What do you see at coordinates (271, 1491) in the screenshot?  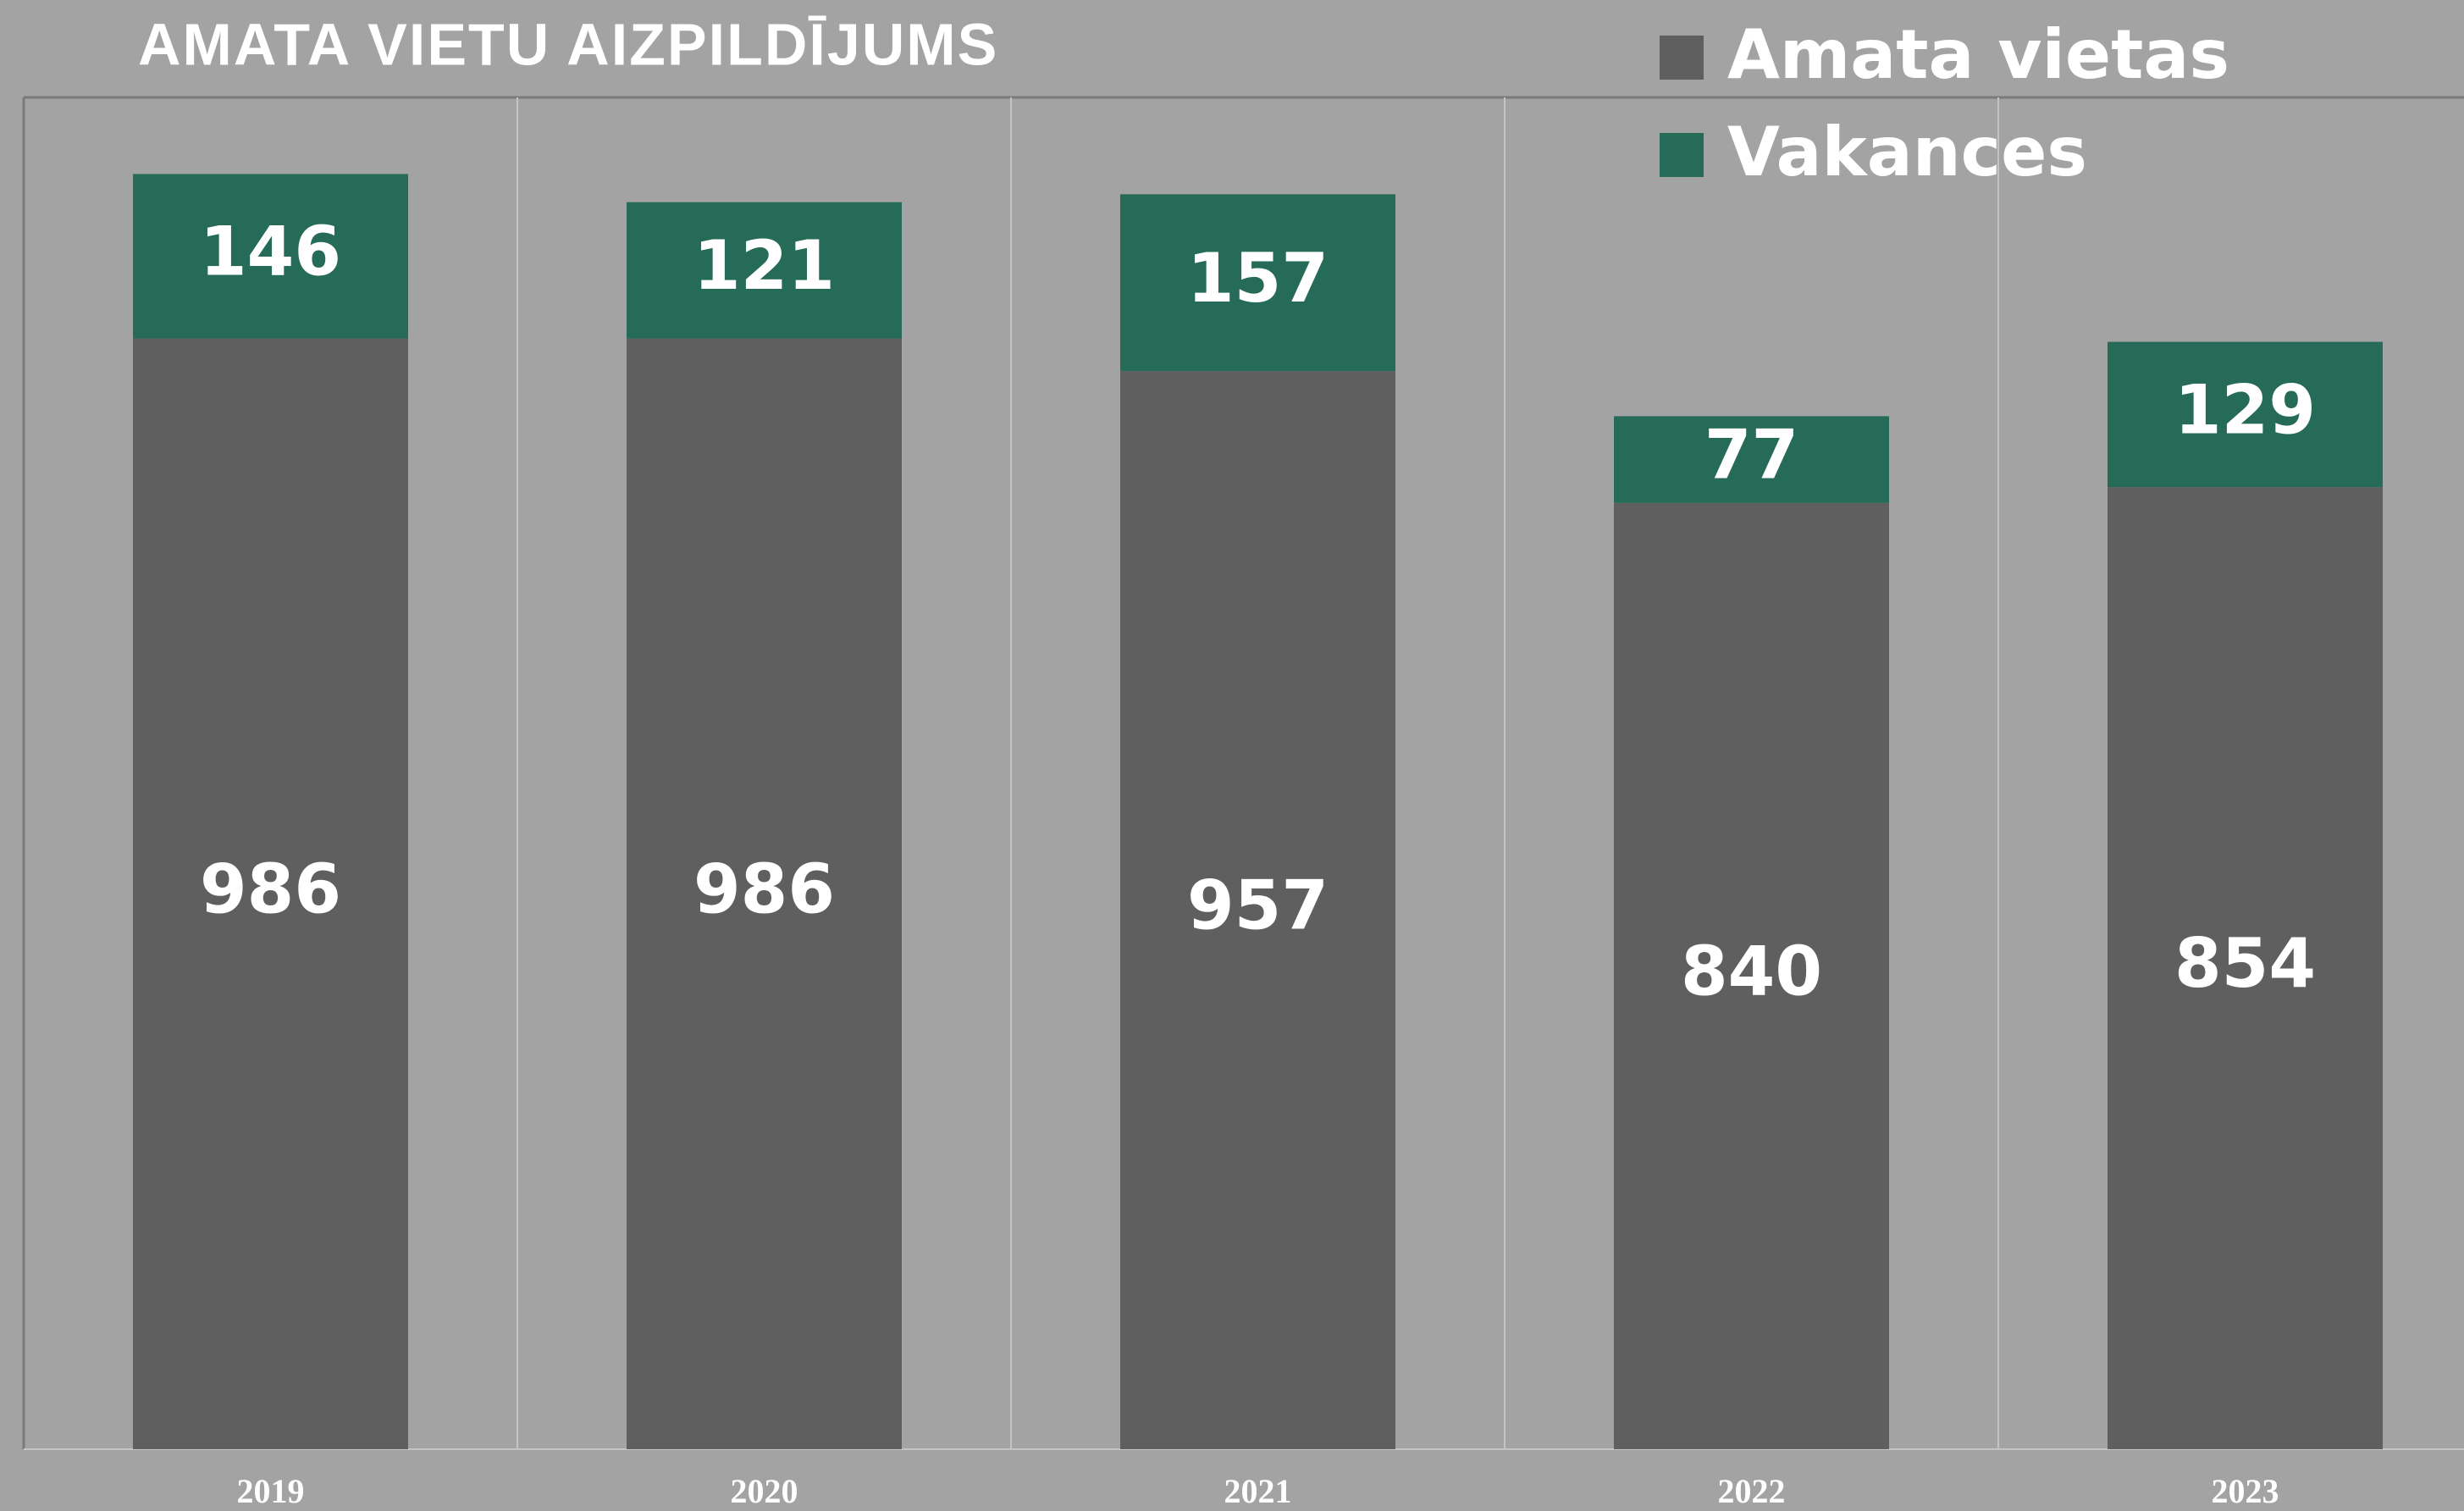 I see `x-tick-label: 2019` at bounding box center [271, 1491].